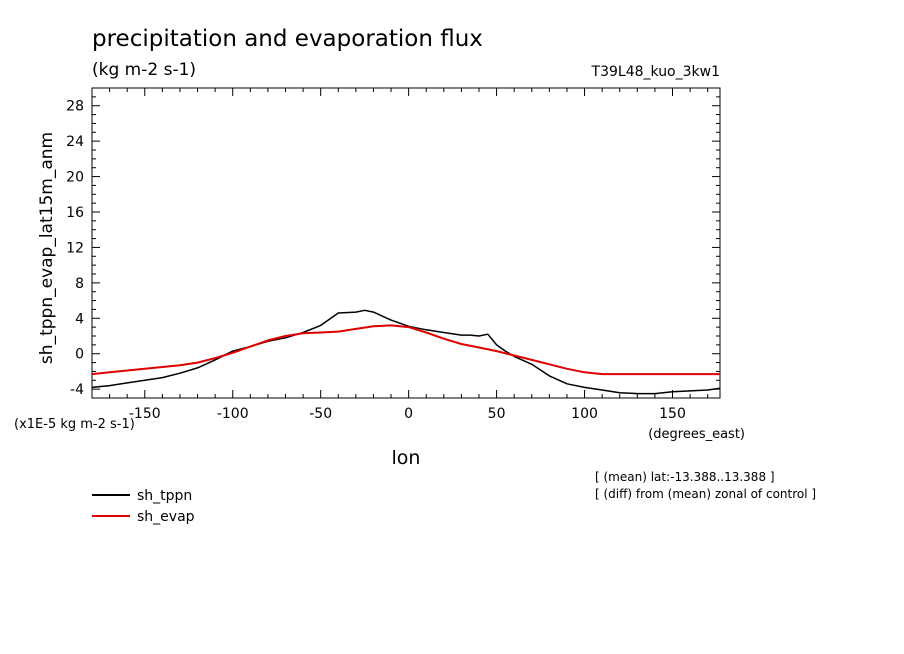 The width and height of the screenshot is (904, 654). I want to click on y-scale-note: (x1E-5 kg m-2 s-1), so click(74, 424).